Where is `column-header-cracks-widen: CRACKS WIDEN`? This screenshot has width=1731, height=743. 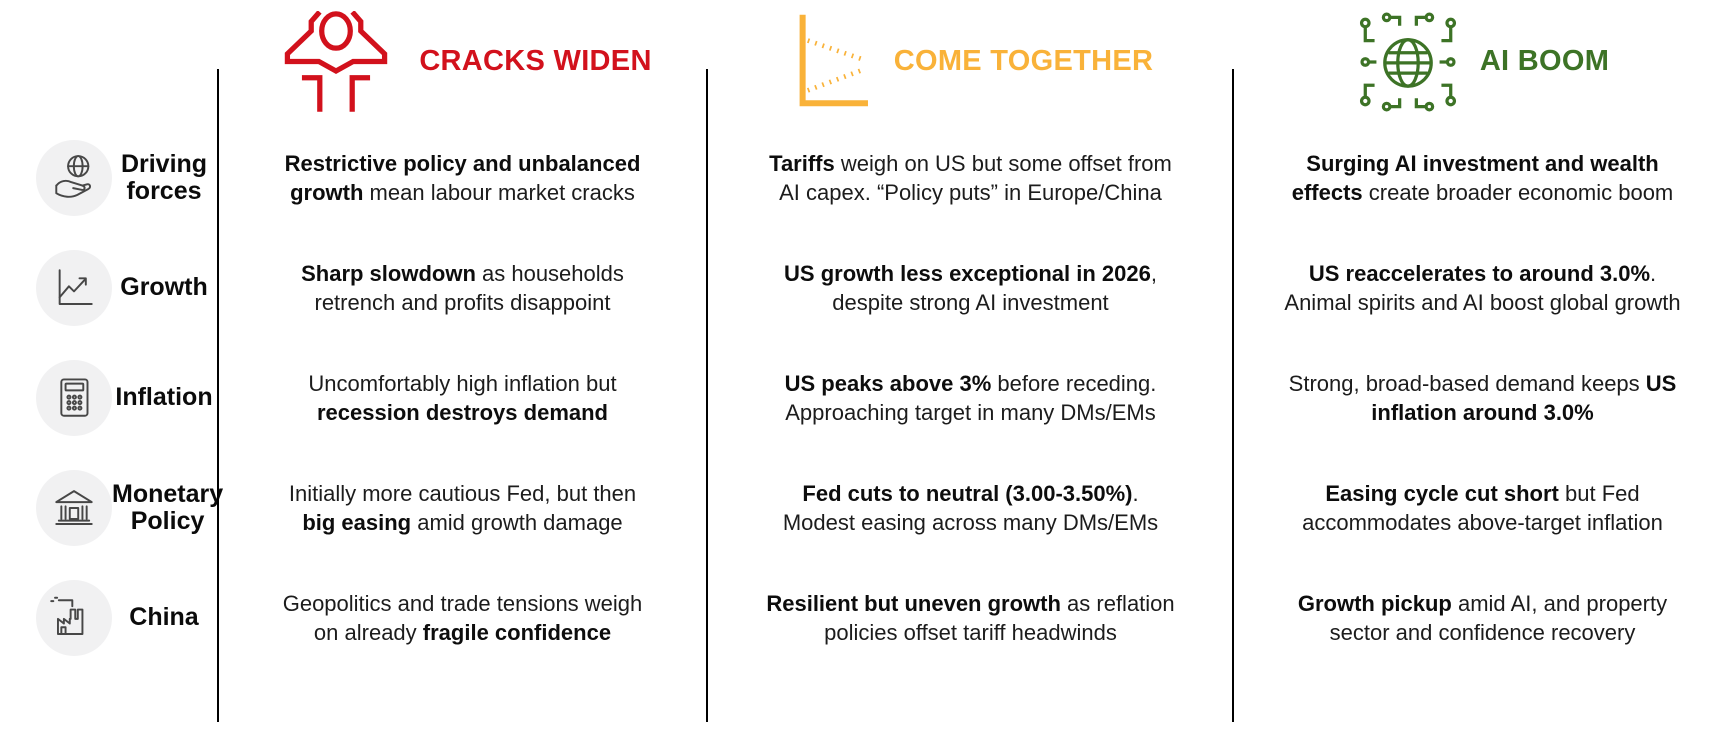
column-header-cracks-widen: CRACKS WIDEN is located at coordinates (462, 61).